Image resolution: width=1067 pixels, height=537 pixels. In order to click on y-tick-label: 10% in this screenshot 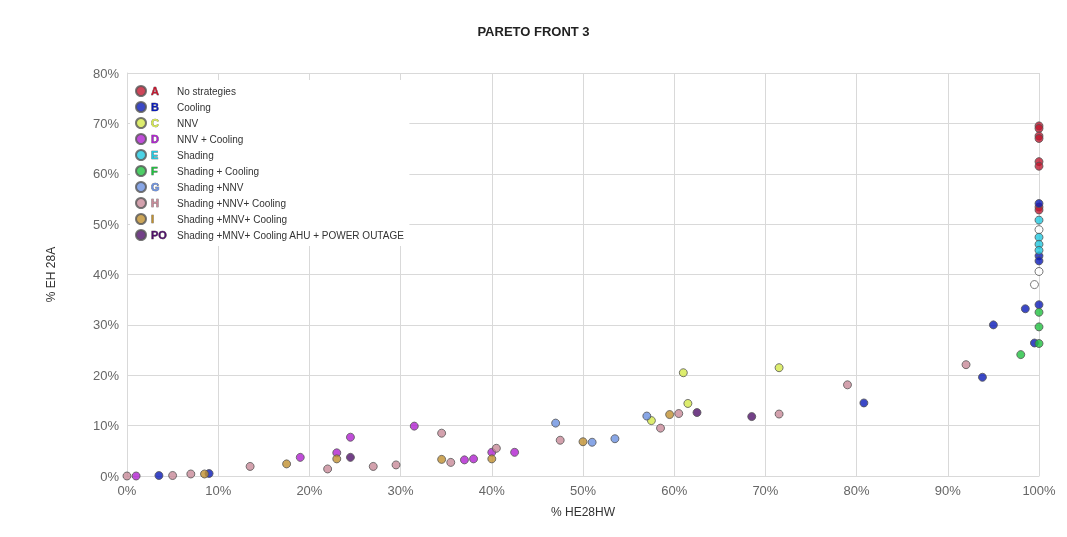, I will do `click(106, 426)`.